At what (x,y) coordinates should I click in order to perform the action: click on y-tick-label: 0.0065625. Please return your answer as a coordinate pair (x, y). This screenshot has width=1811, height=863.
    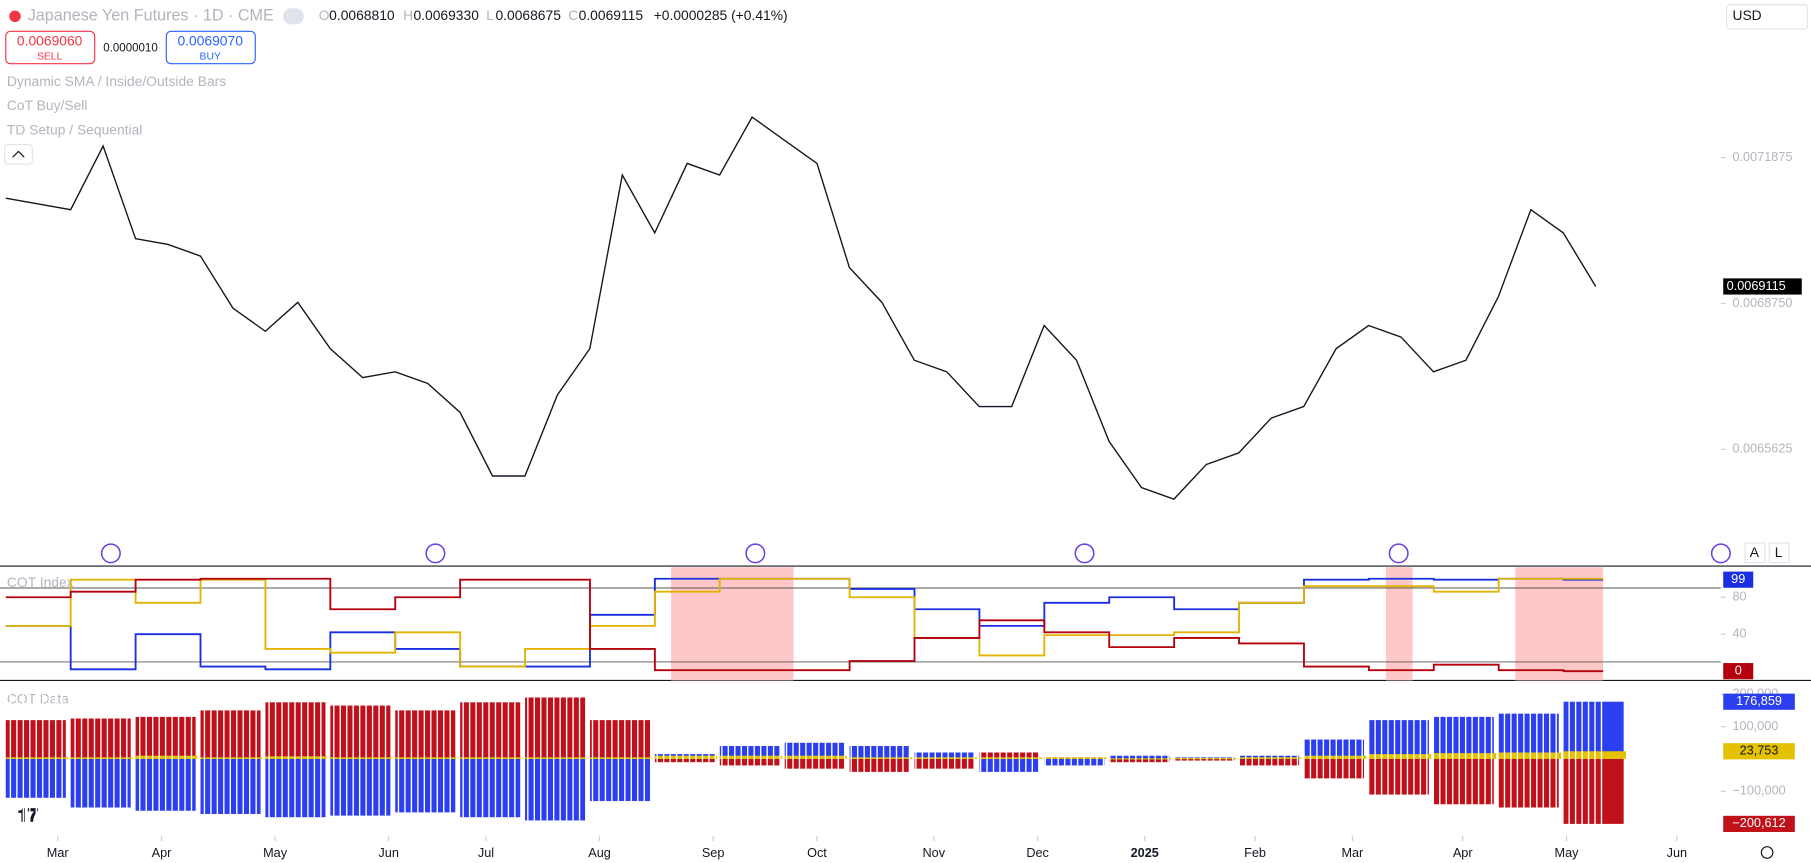
    Looking at the image, I should click on (1762, 449).